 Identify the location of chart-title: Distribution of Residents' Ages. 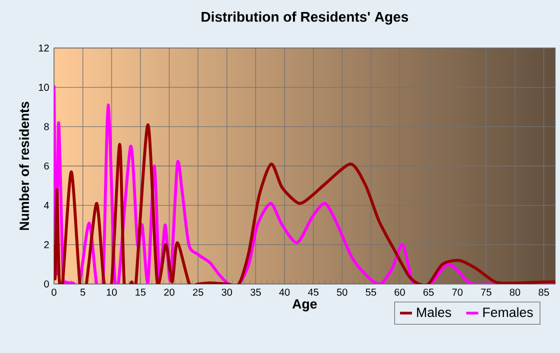
(305, 18).